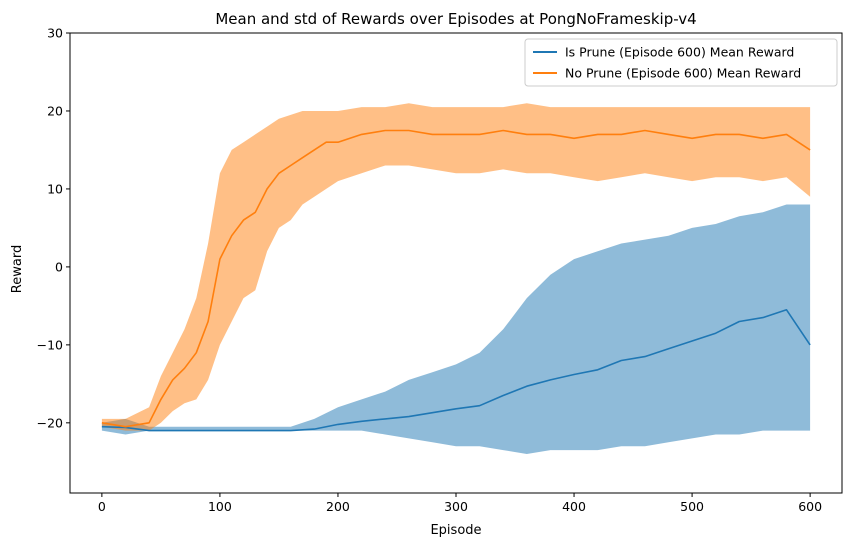 Image resolution: width=853 pixels, height=547 pixels. What do you see at coordinates (102, 506) in the screenshot?
I see `x-tick-label: 0` at bounding box center [102, 506].